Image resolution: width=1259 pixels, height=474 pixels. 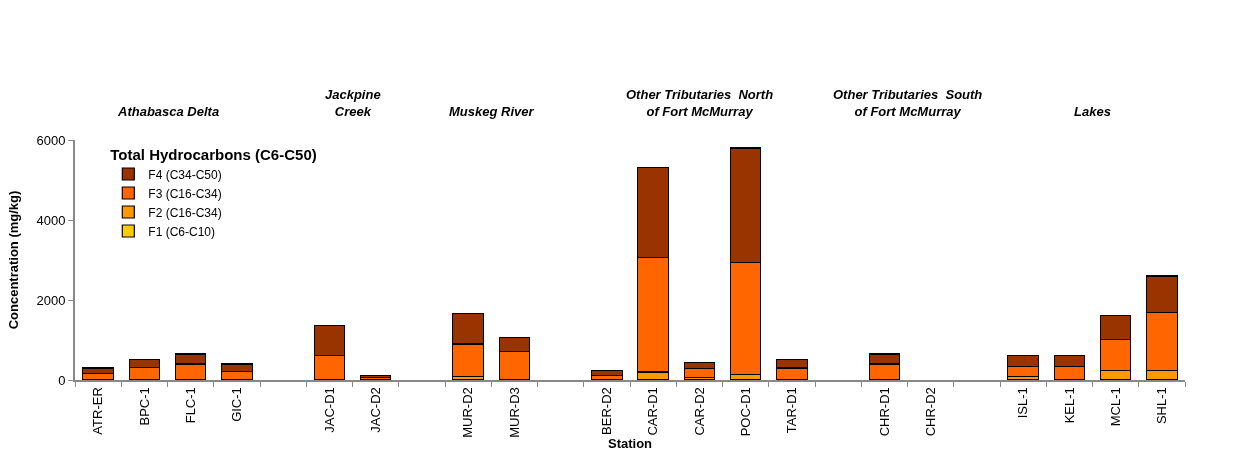 I want to click on x-tick-label: MUR-D3, so click(x=514, y=412).